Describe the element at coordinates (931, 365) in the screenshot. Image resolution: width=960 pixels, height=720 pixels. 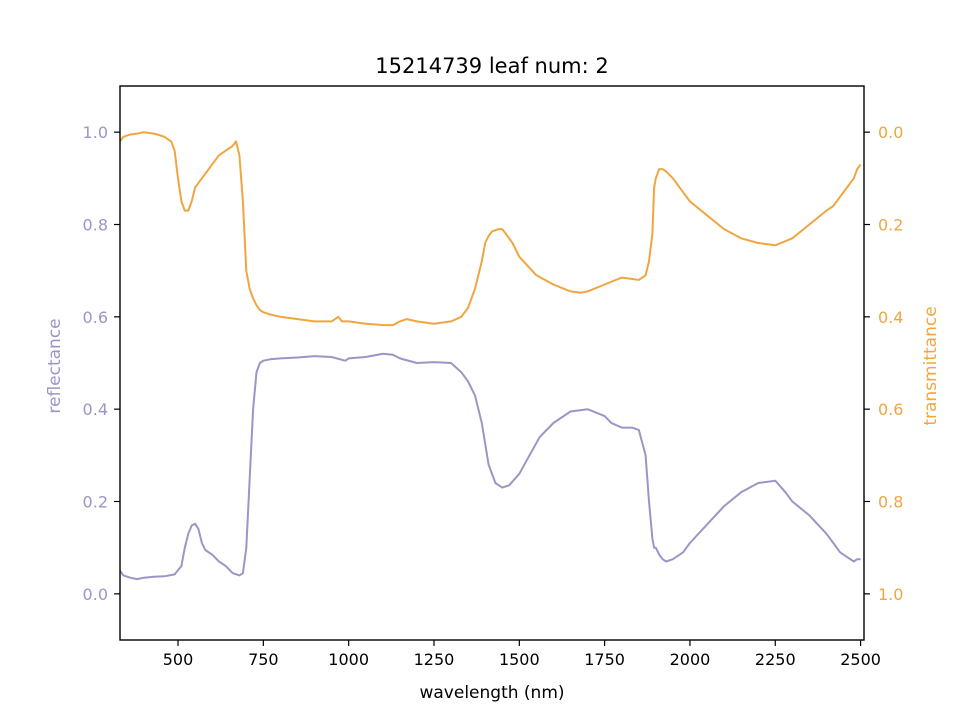
I see `right-y-axis-label: transmittance` at that location.